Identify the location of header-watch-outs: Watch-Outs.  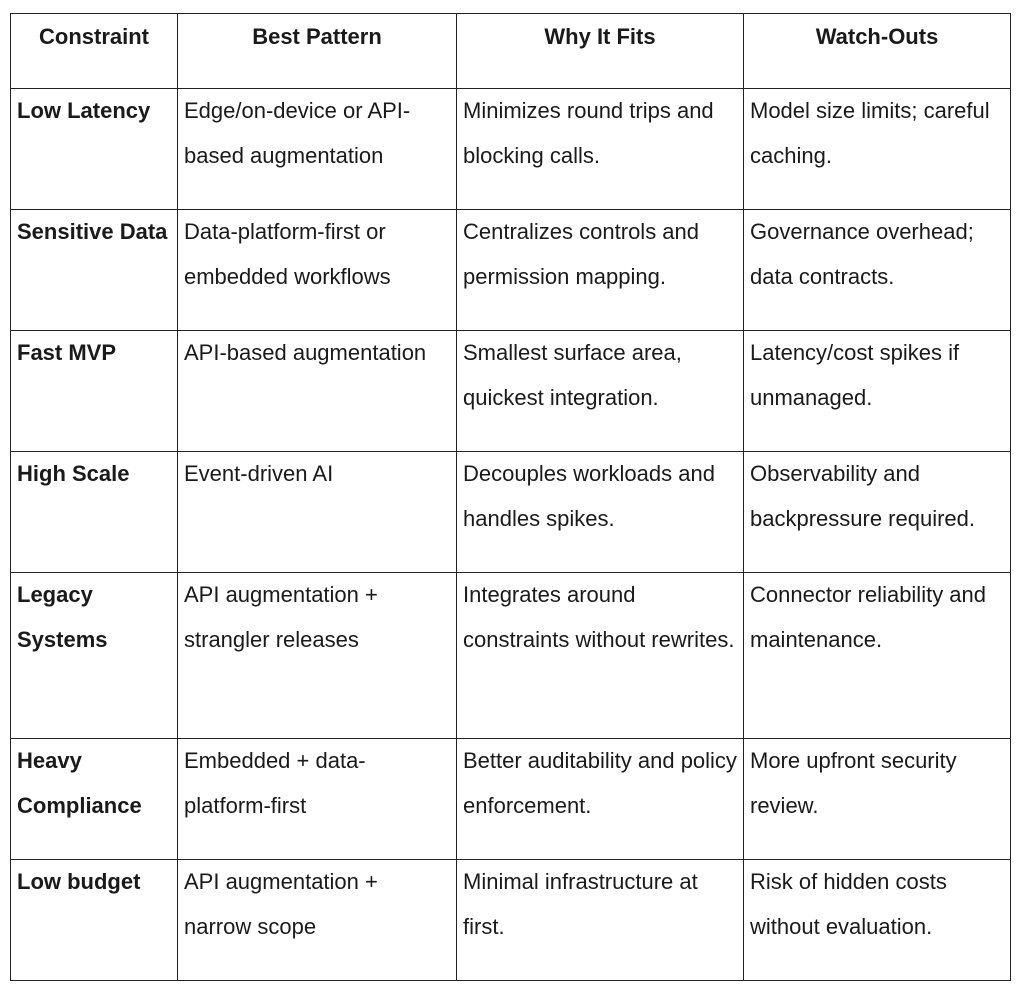
(877, 51).